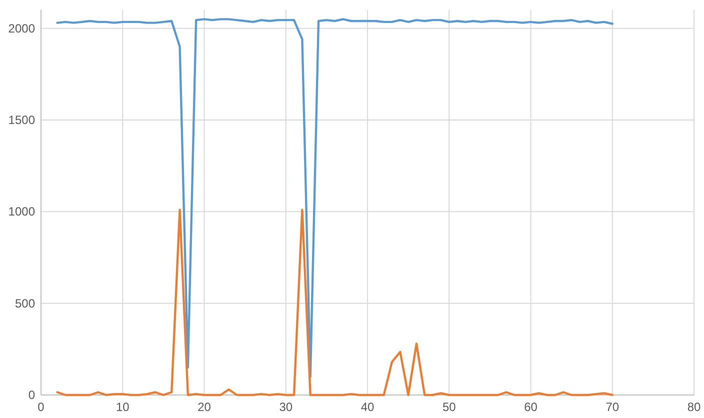 This screenshot has width=704, height=418. Describe the element at coordinates (22, 28) in the screenshot. I see `y-tick-label: 2000` at that location.